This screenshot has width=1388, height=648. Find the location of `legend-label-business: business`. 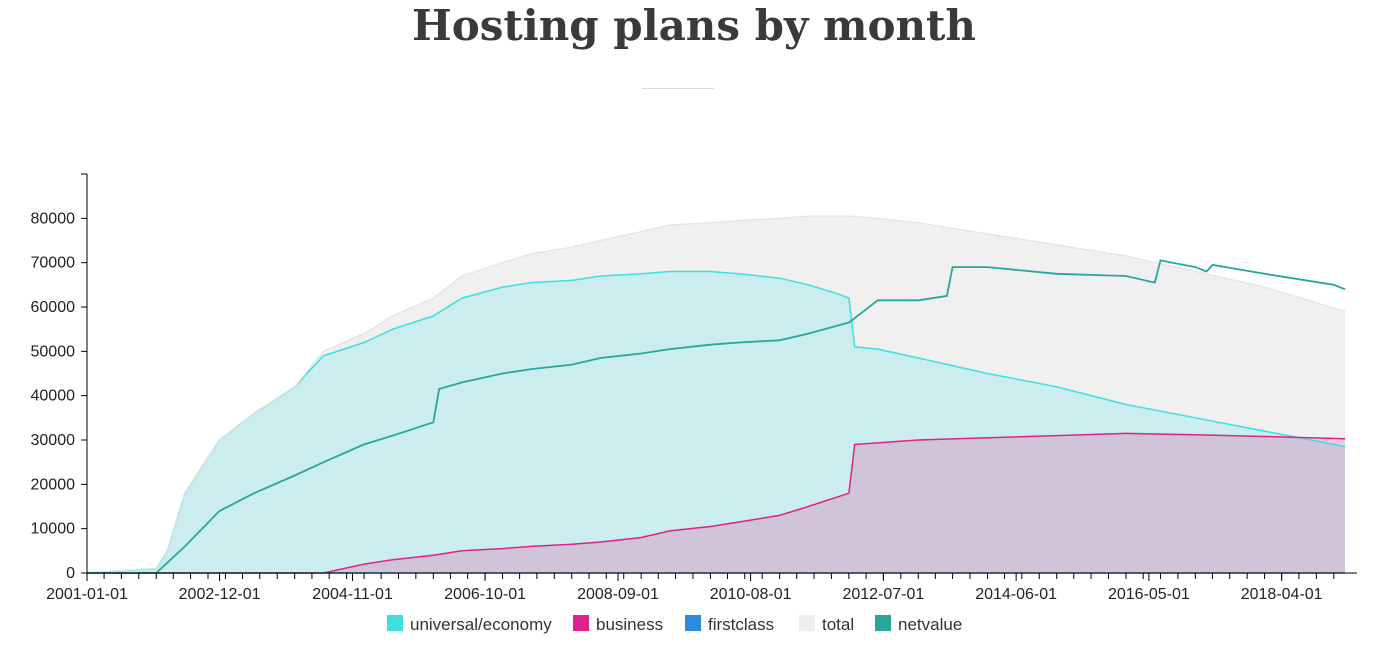

legend-label-business: business is located at coordinates (629, 624).